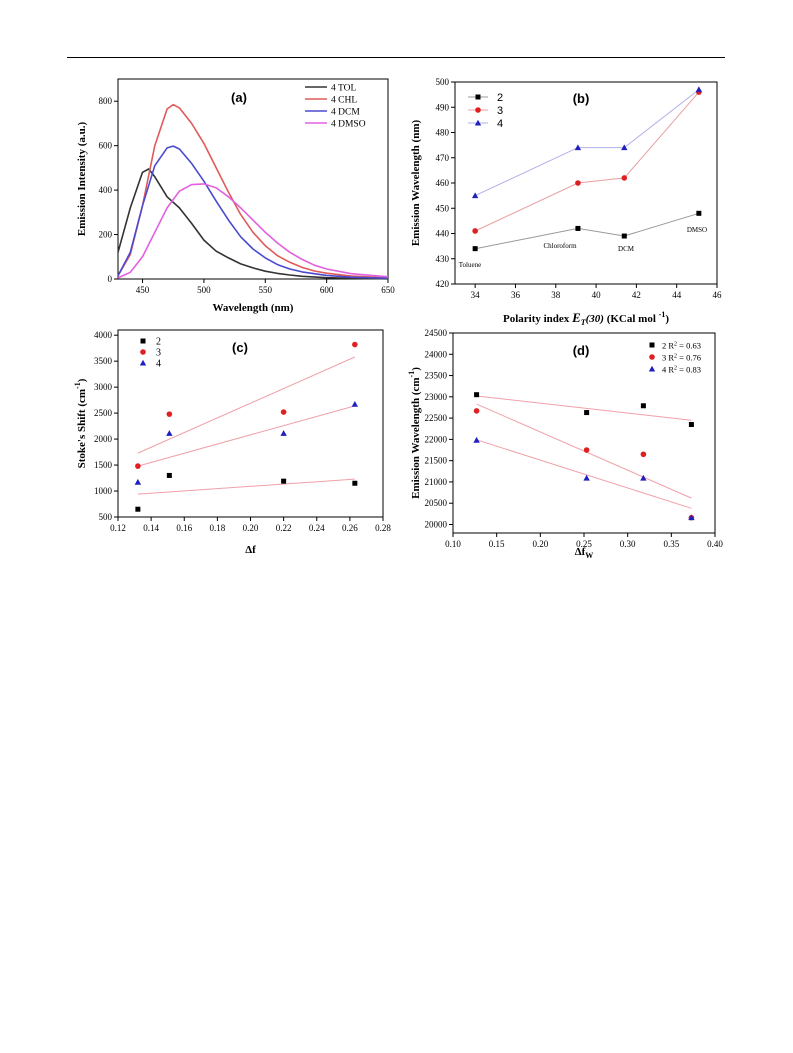 This screenshot has width=793, height=1053. Describe the element at coordinates (436, 376) in the screenshot. I see `y-tick-label: 23500` at that location.